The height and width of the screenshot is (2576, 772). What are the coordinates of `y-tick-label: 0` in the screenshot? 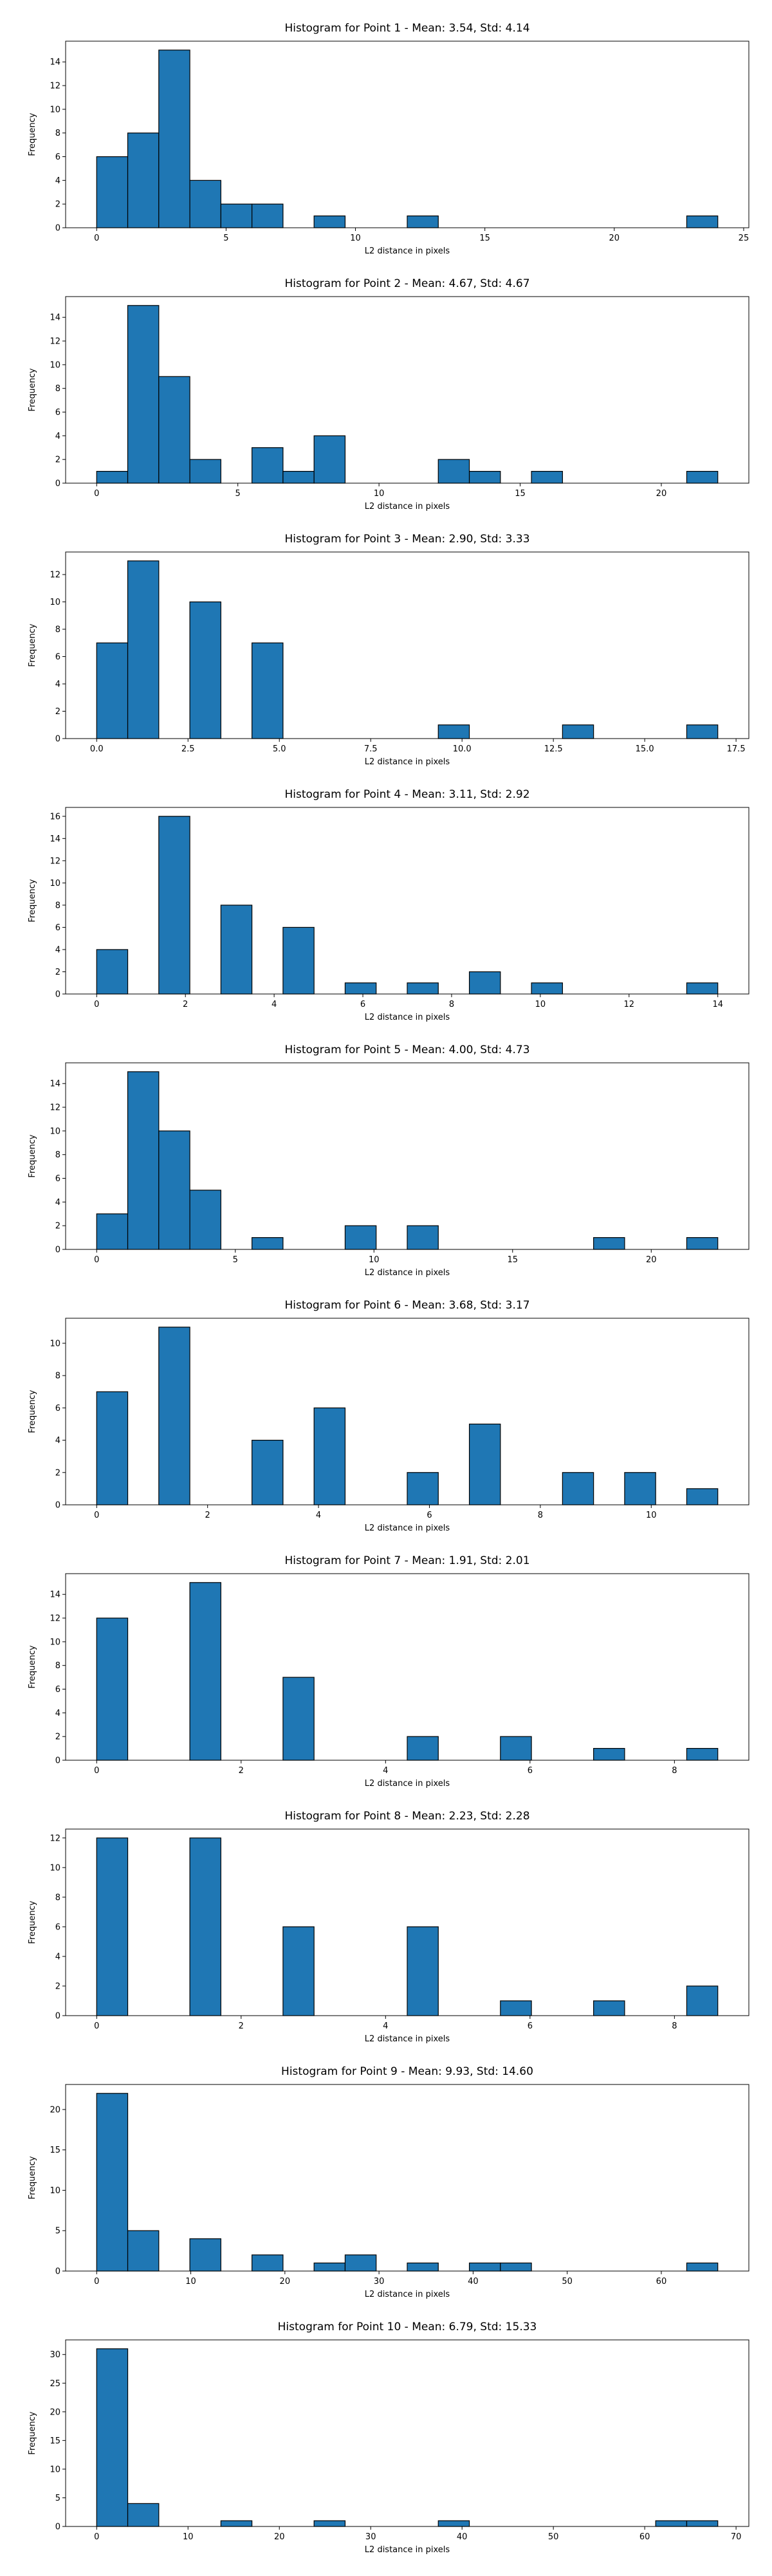 It's located at (57, 2016).